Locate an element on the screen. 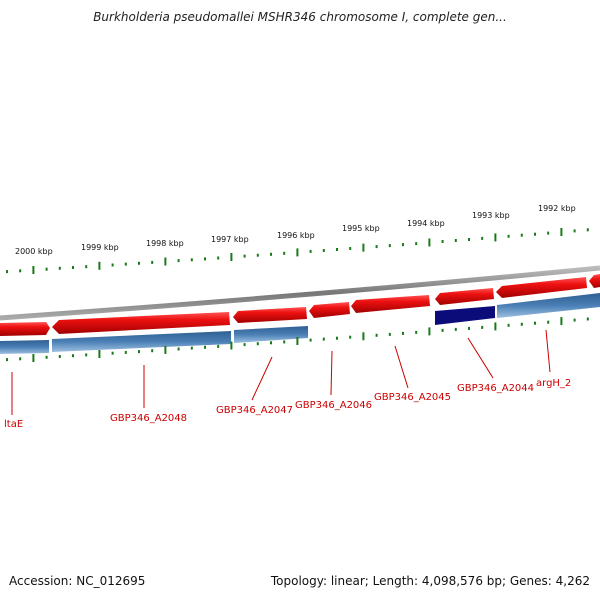 The image size is (600, 600). kbp-label: 2000 kbp is located at coordinates (34, 251).